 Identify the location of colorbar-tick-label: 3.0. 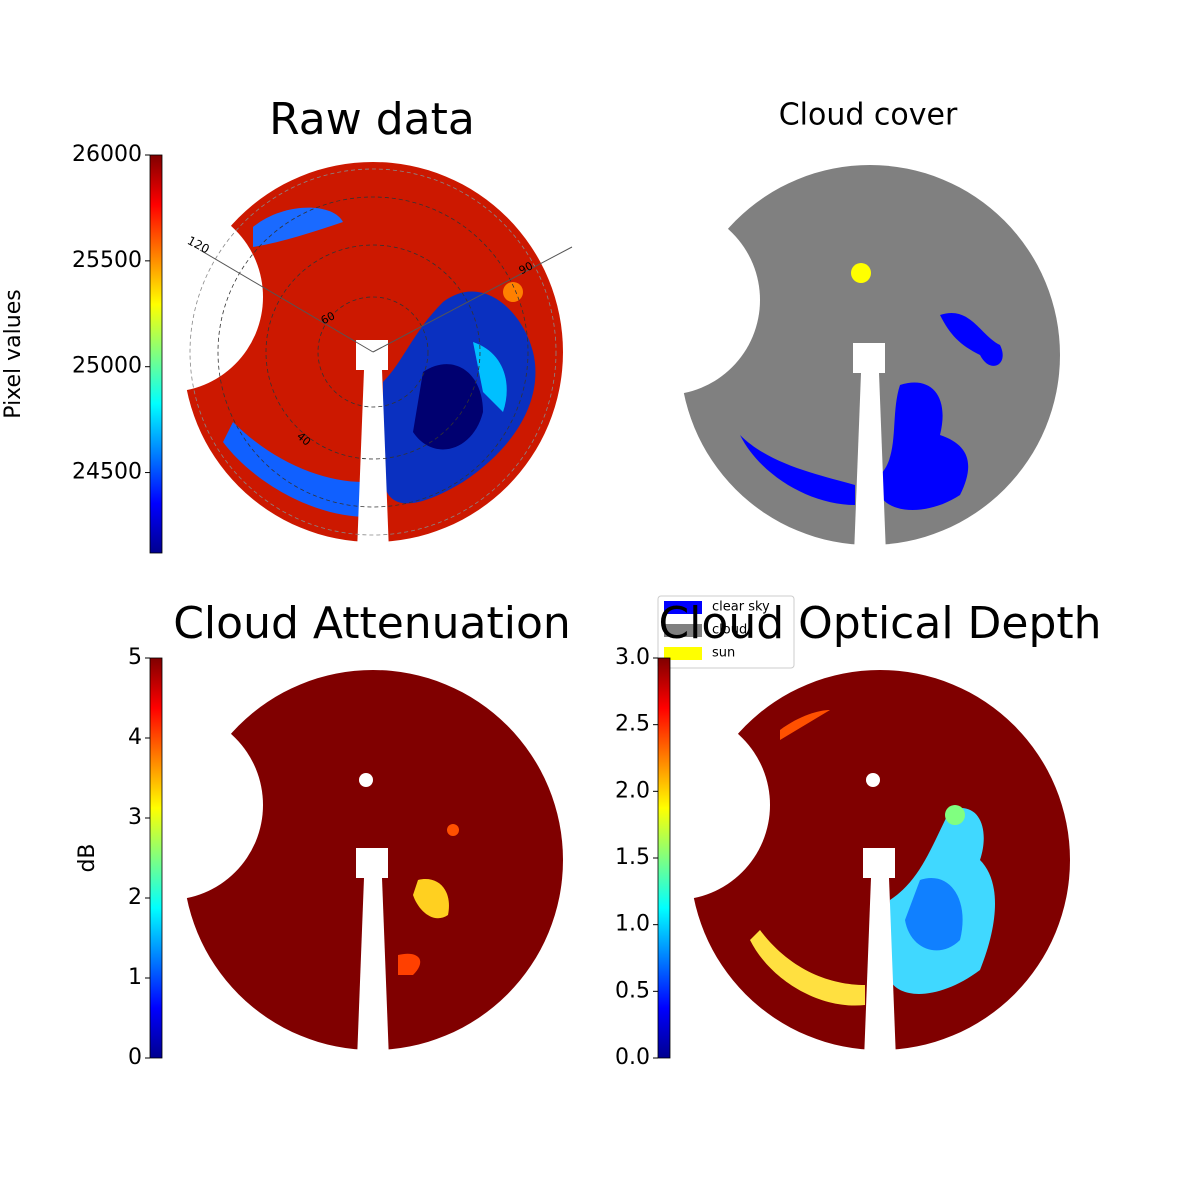
(632, 657).